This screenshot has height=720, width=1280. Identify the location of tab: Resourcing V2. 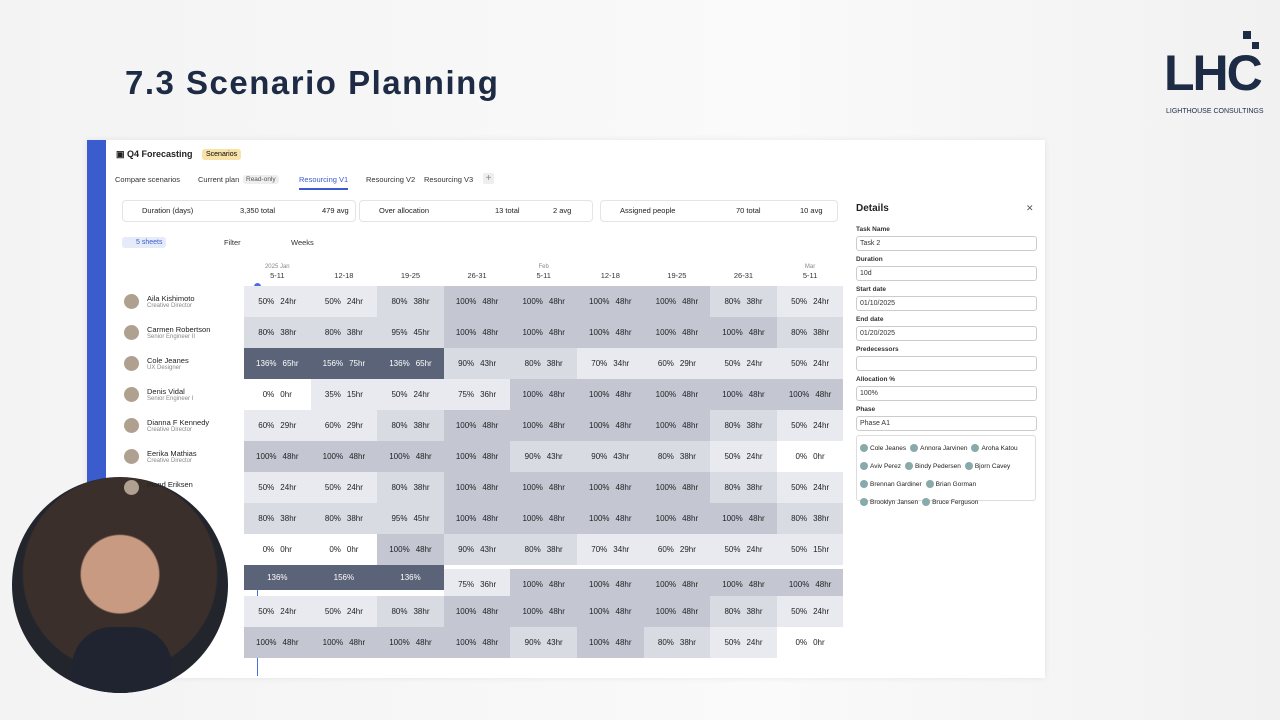
(391, 179).